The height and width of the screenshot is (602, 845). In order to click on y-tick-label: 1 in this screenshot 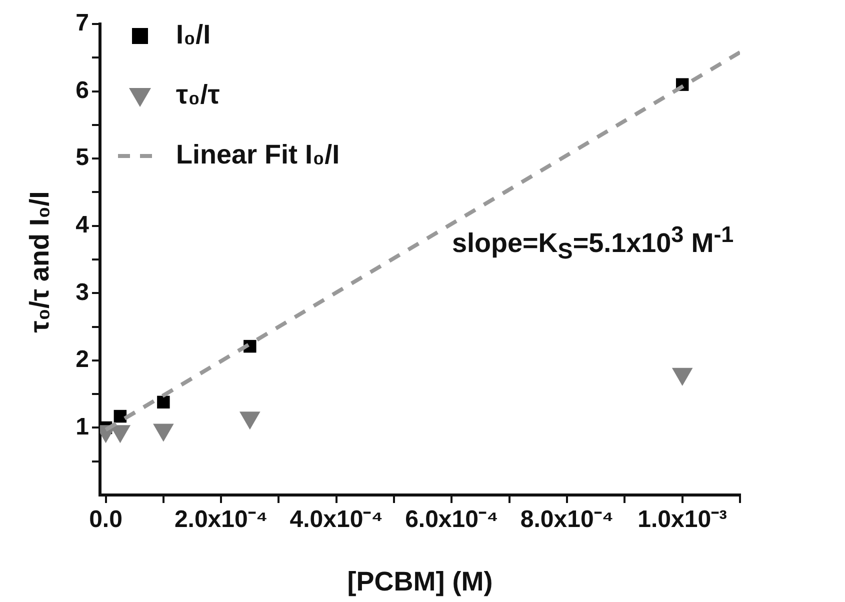, I will do `click(82, 426)`.